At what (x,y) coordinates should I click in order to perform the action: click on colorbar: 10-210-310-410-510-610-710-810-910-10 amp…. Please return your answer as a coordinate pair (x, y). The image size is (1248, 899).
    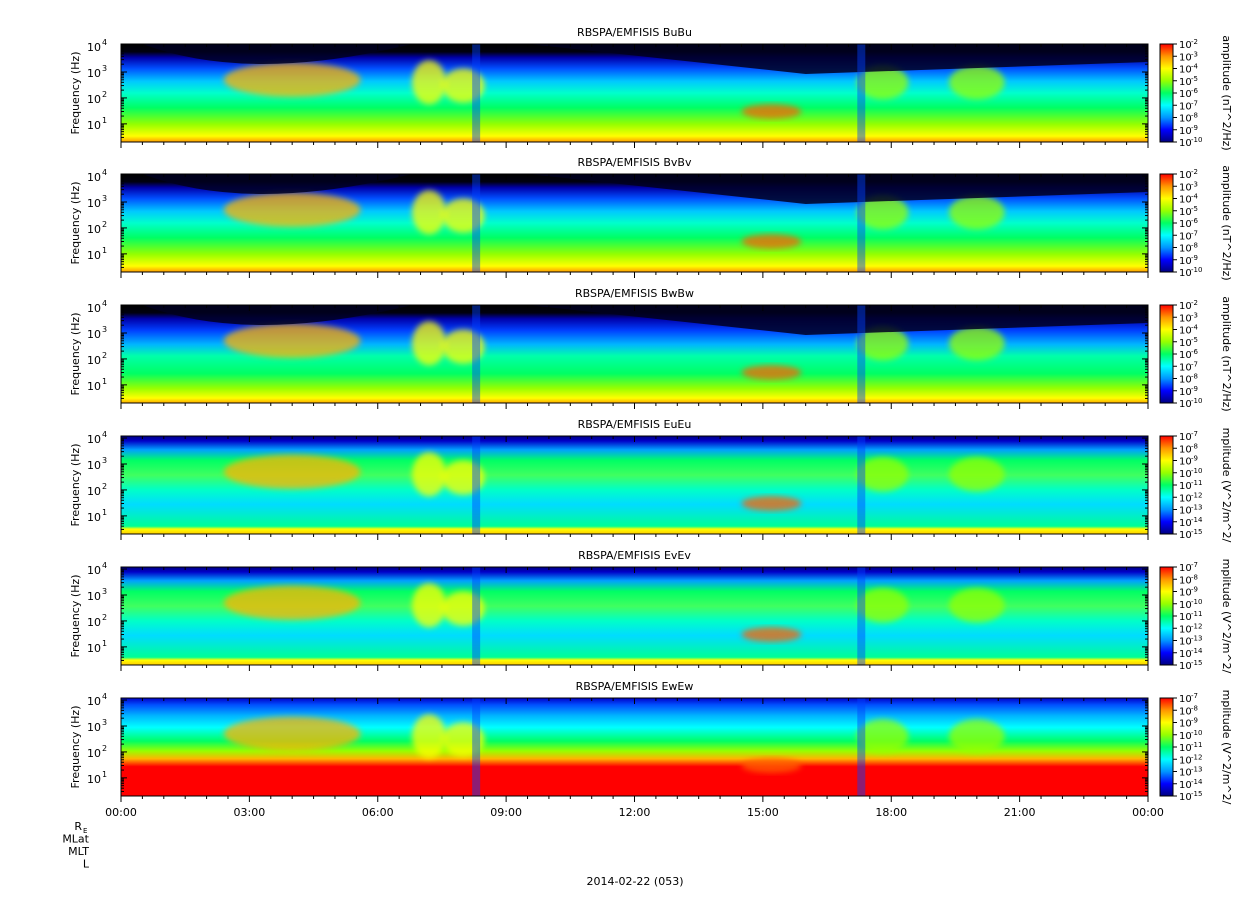
    Looking at the image, I should click on (1196, 223).